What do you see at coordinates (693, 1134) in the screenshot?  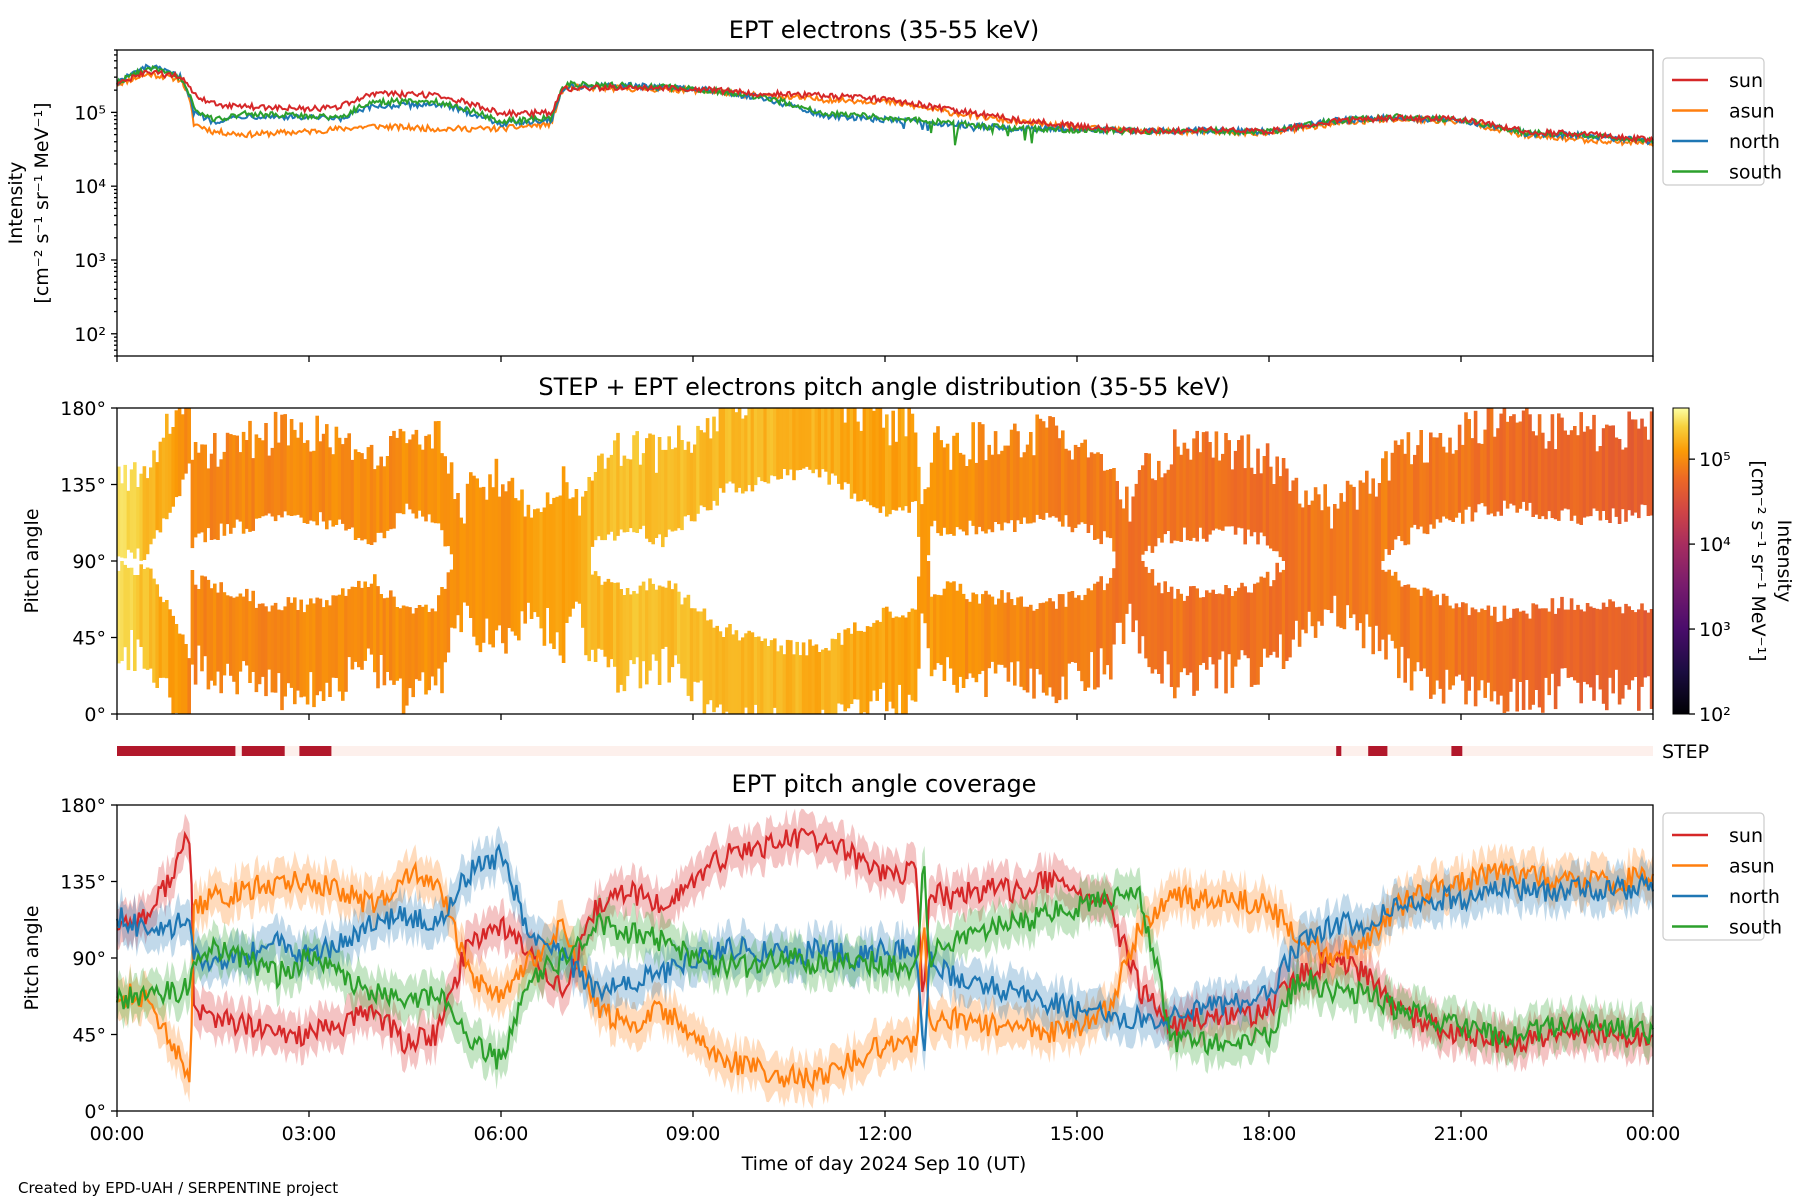 I see `coverage-x-tick-label: 09:00` at bounding box center [693, 1134].